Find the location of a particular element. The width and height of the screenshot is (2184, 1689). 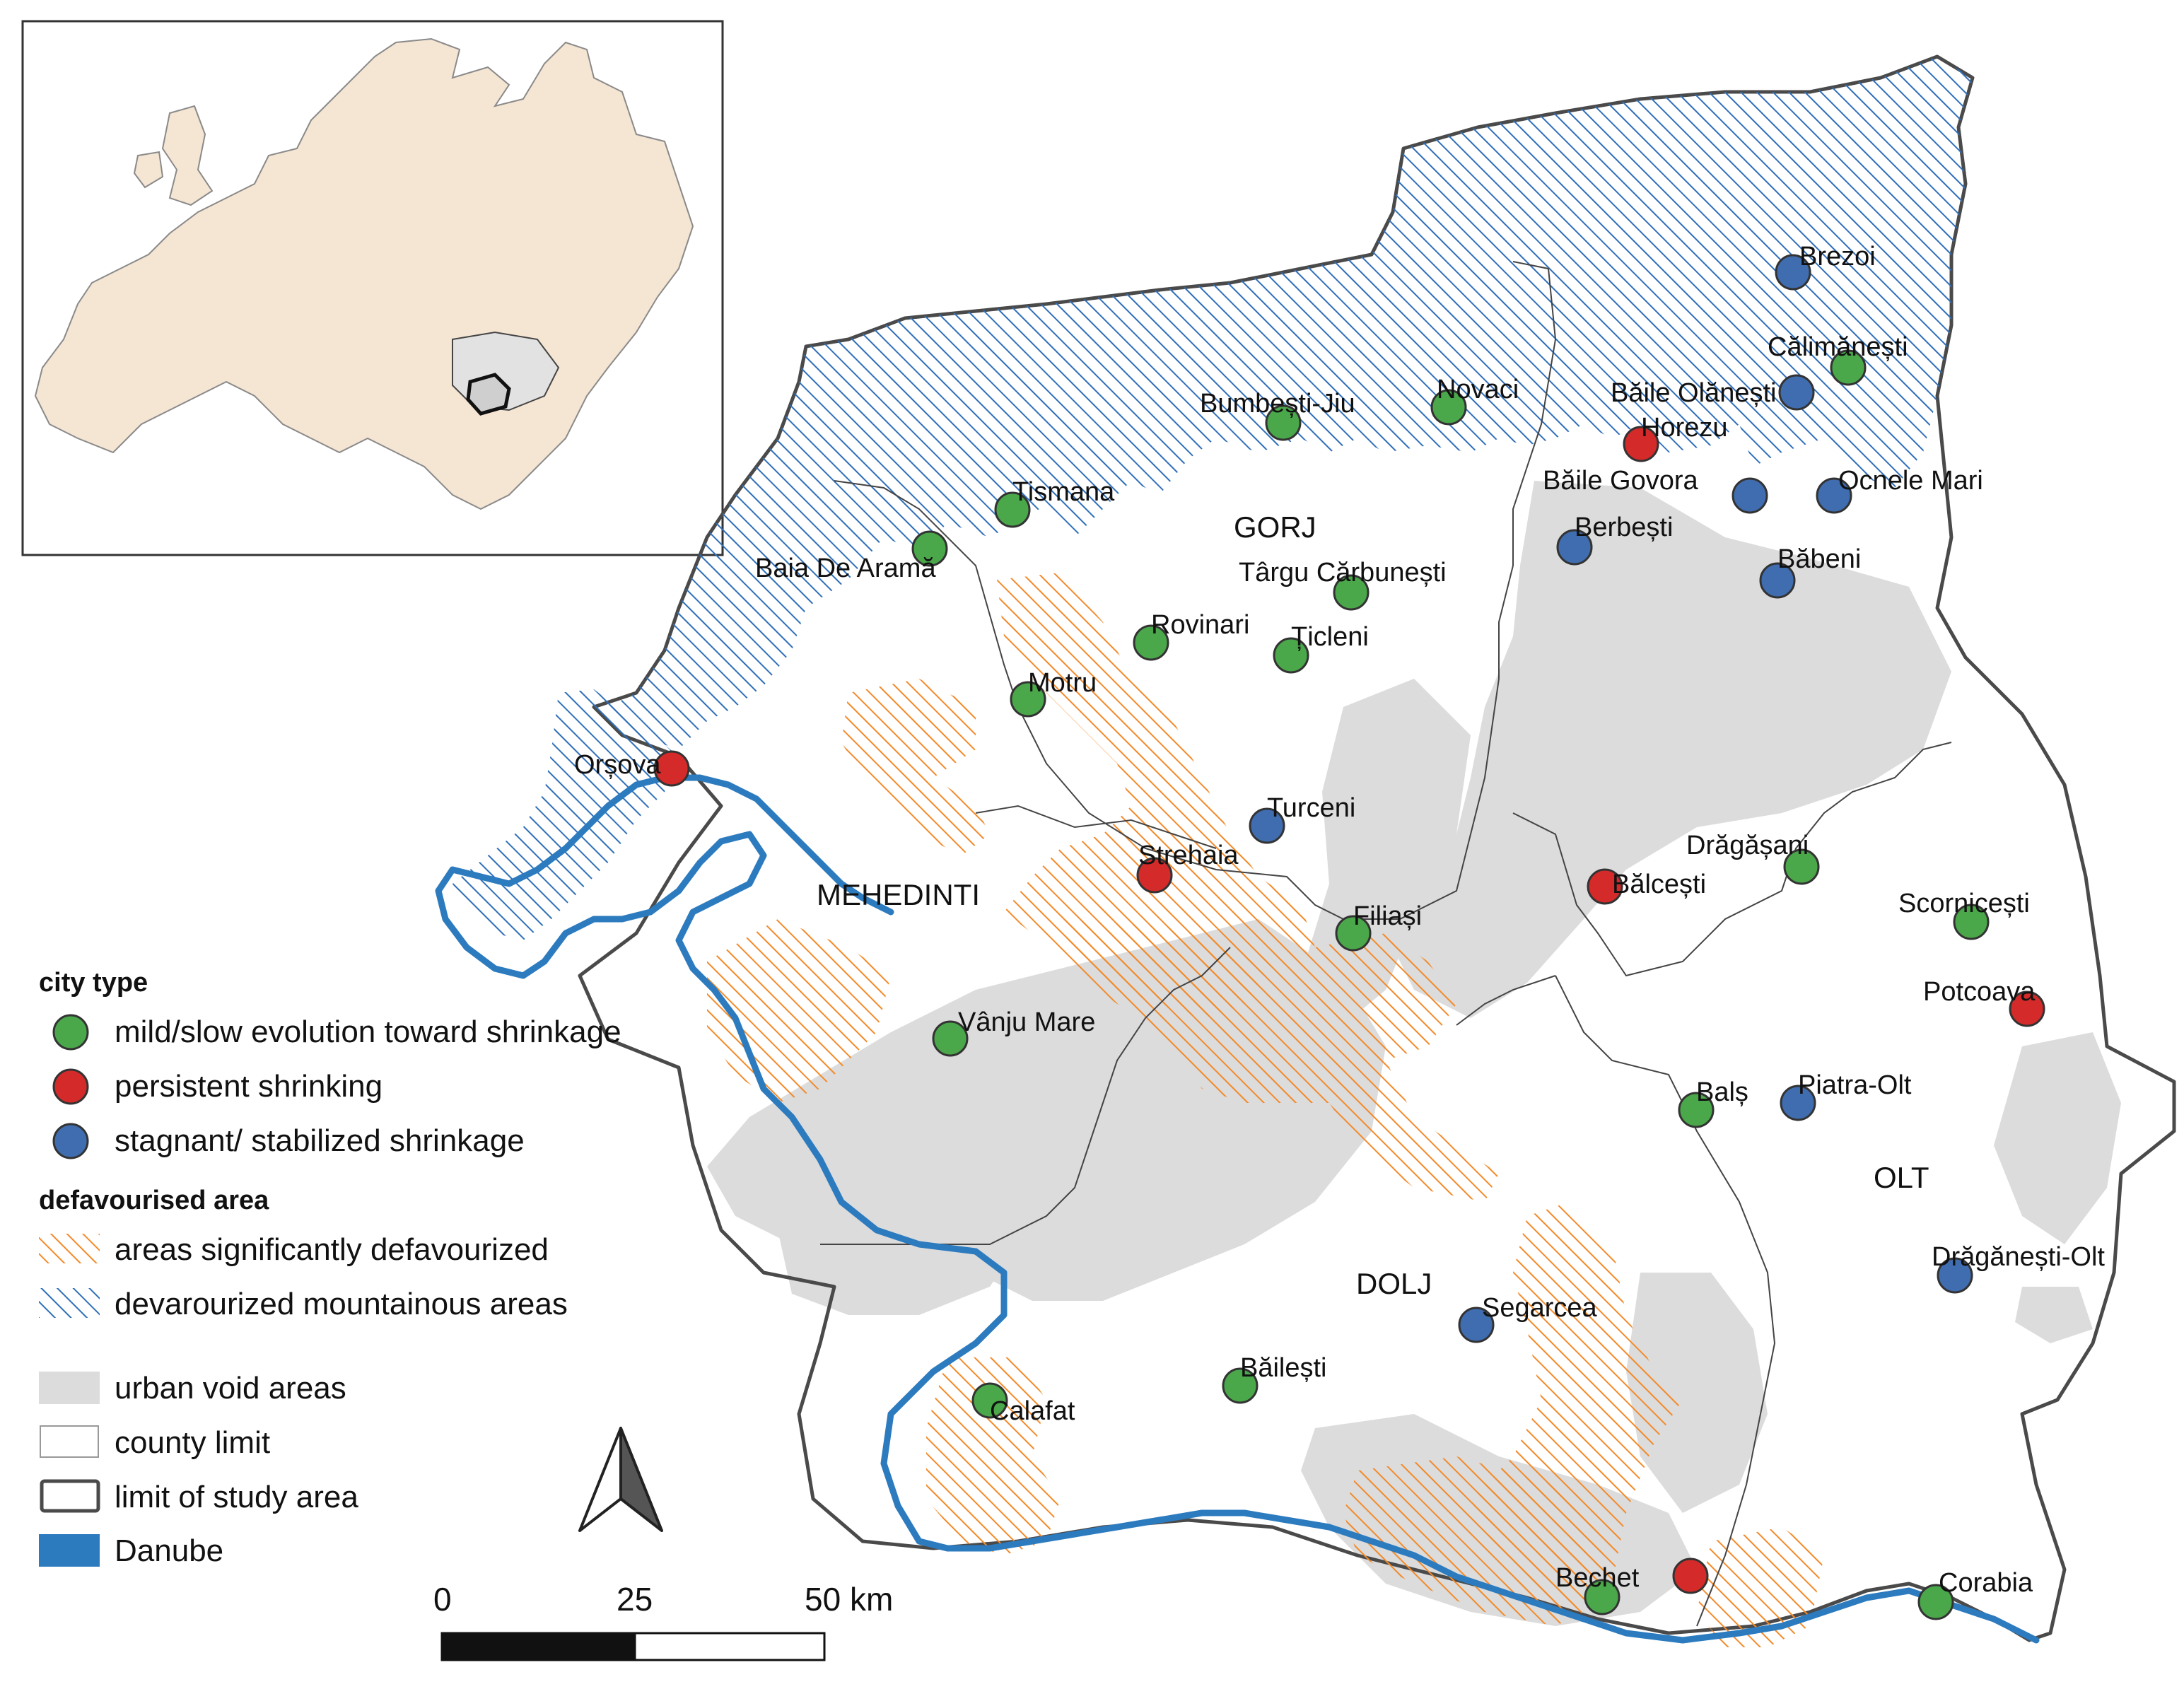

legend-mild-symbol is located at coordinates (70, 1033).